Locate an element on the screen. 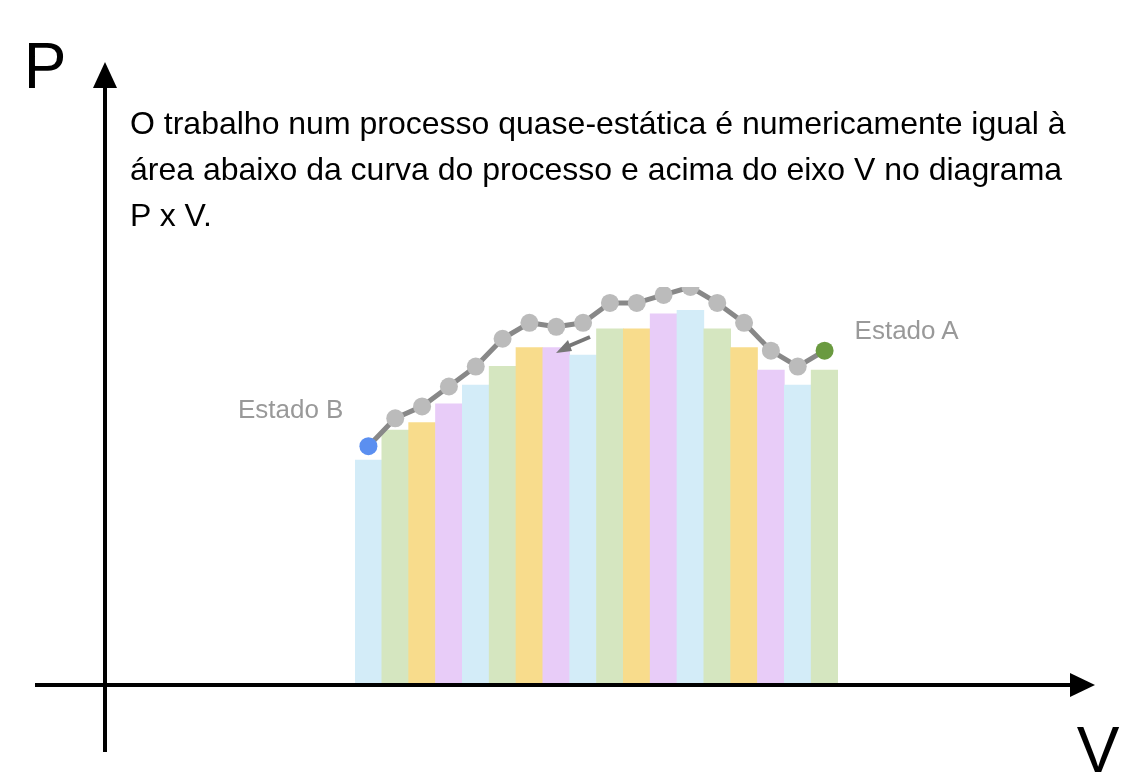 The height and width of the screenshot is (780, 1124). text: Estado A is located at coordinates (907, 329).